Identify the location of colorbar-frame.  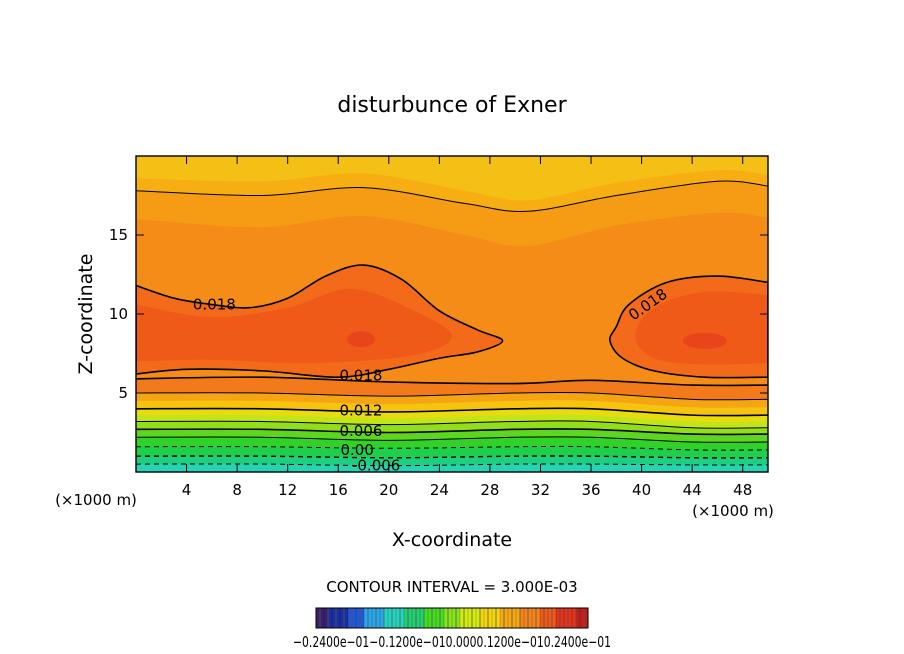
(452, 618).